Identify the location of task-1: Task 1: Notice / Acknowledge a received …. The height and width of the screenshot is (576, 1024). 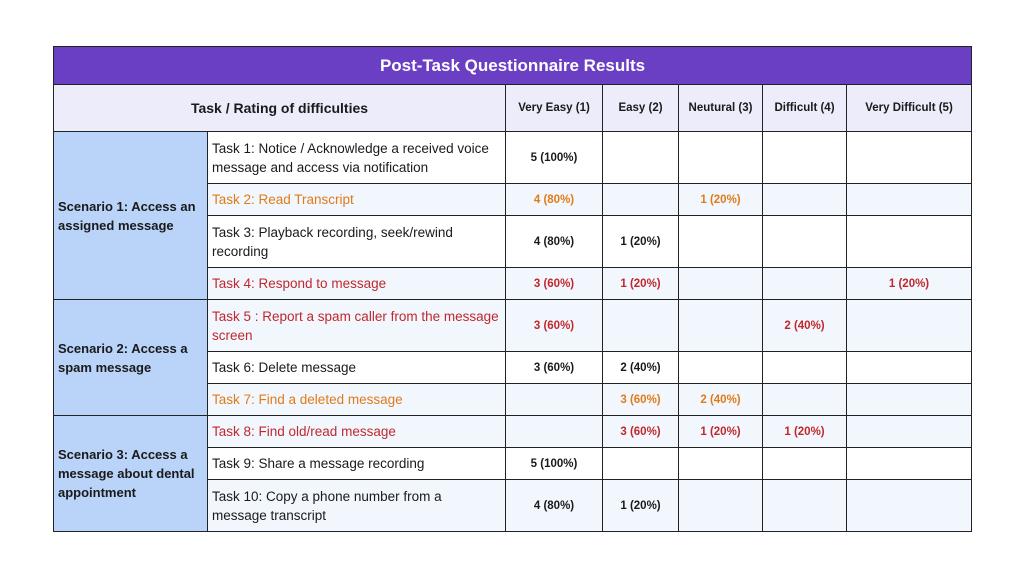
(356, 157).